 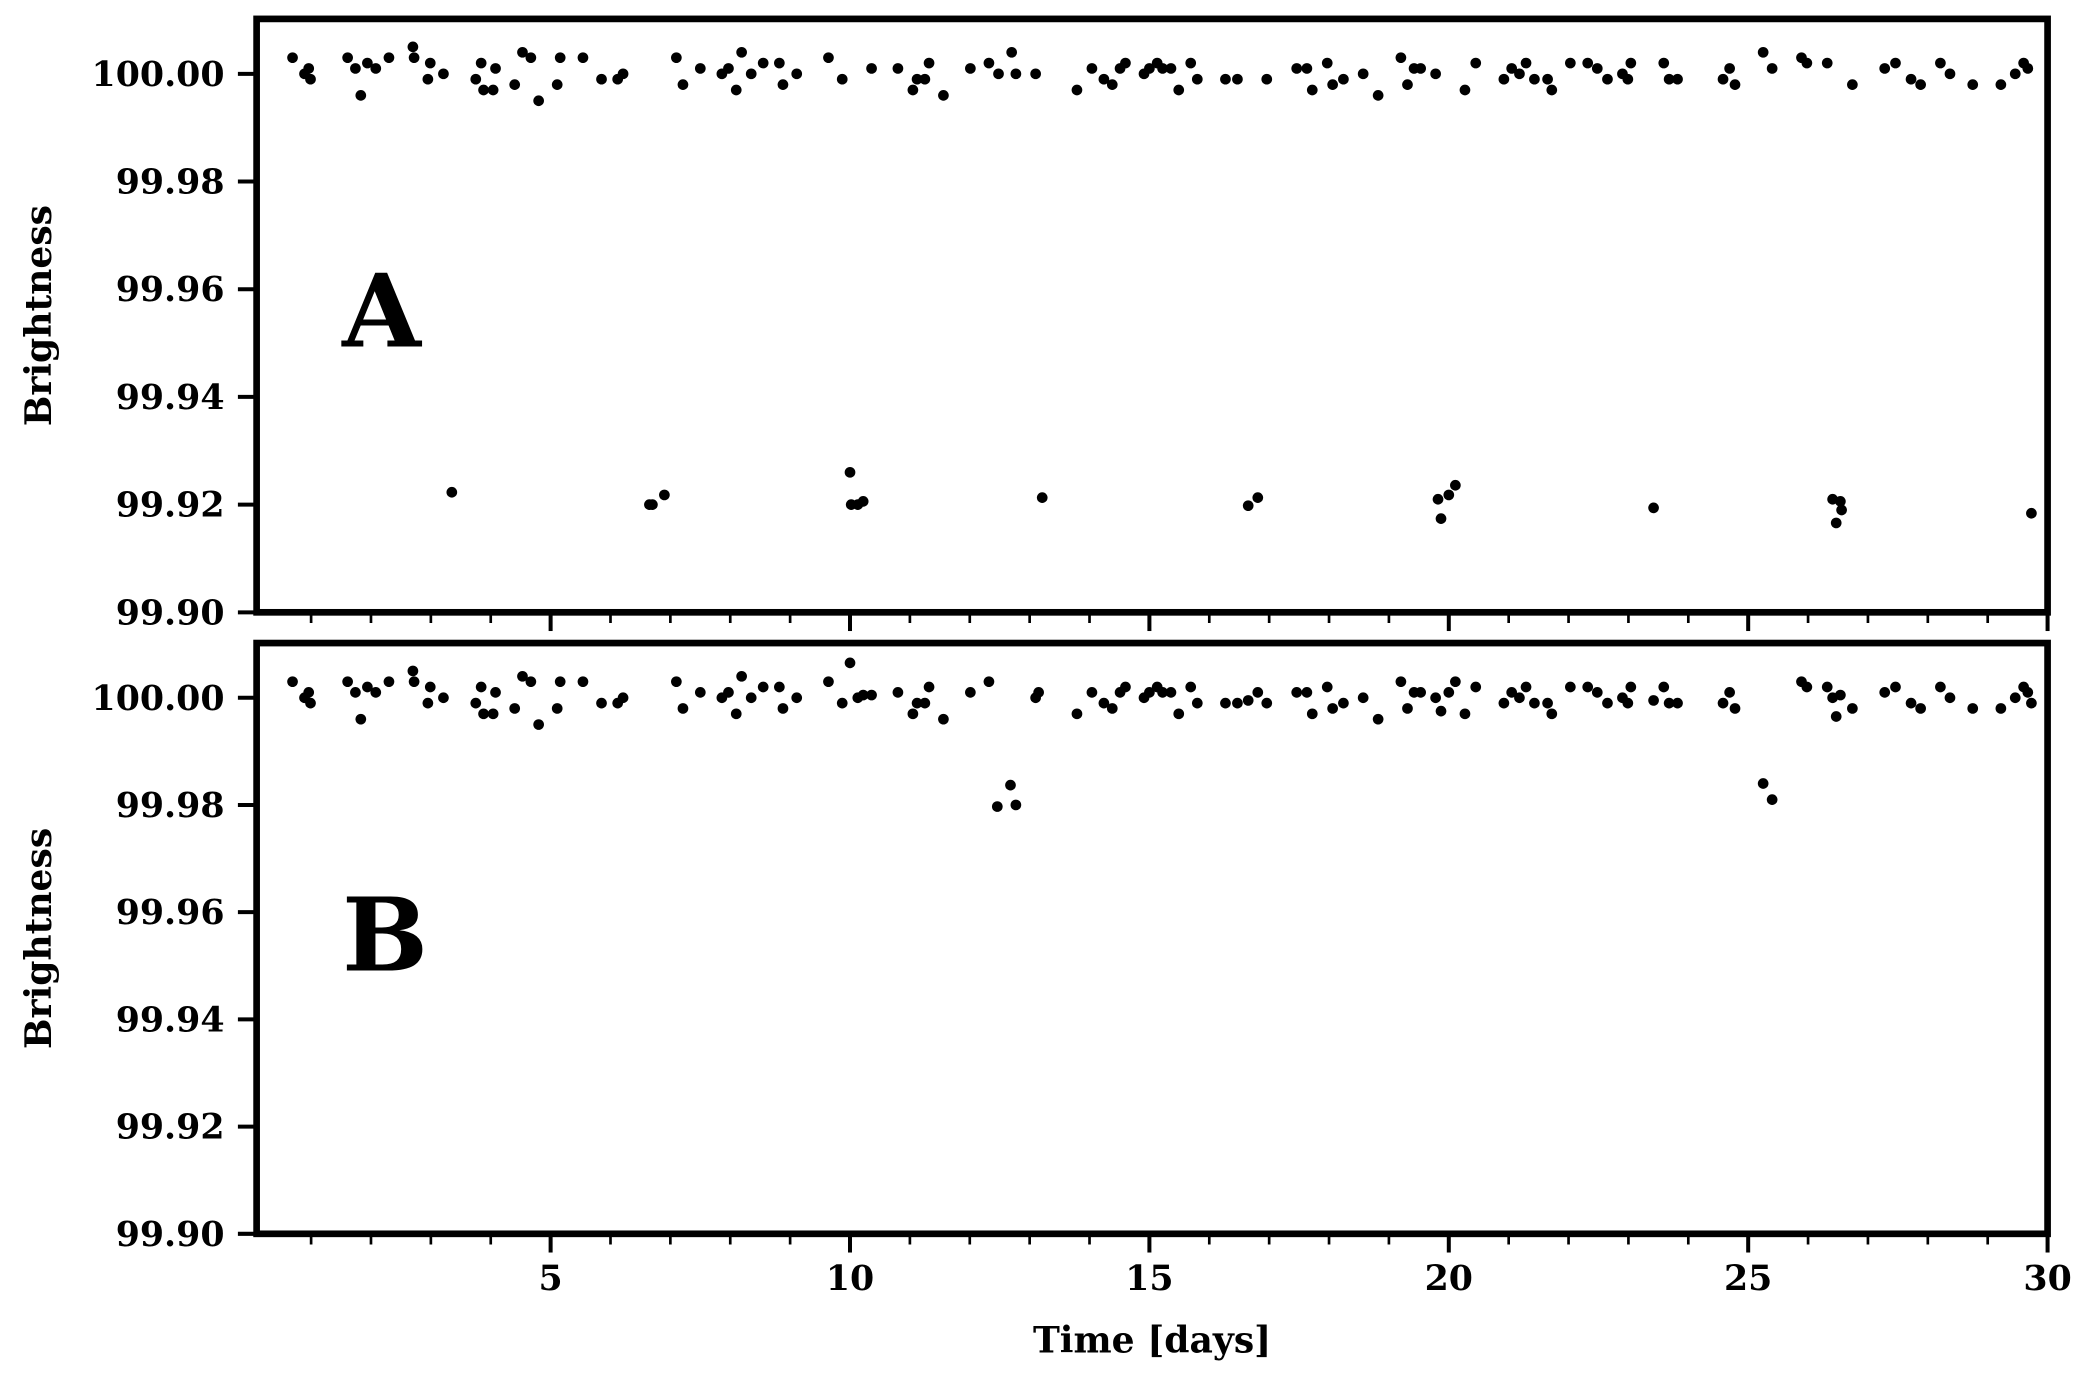 I want to click on x-axis-label: Time [days], so click(x=1152, y=1340).